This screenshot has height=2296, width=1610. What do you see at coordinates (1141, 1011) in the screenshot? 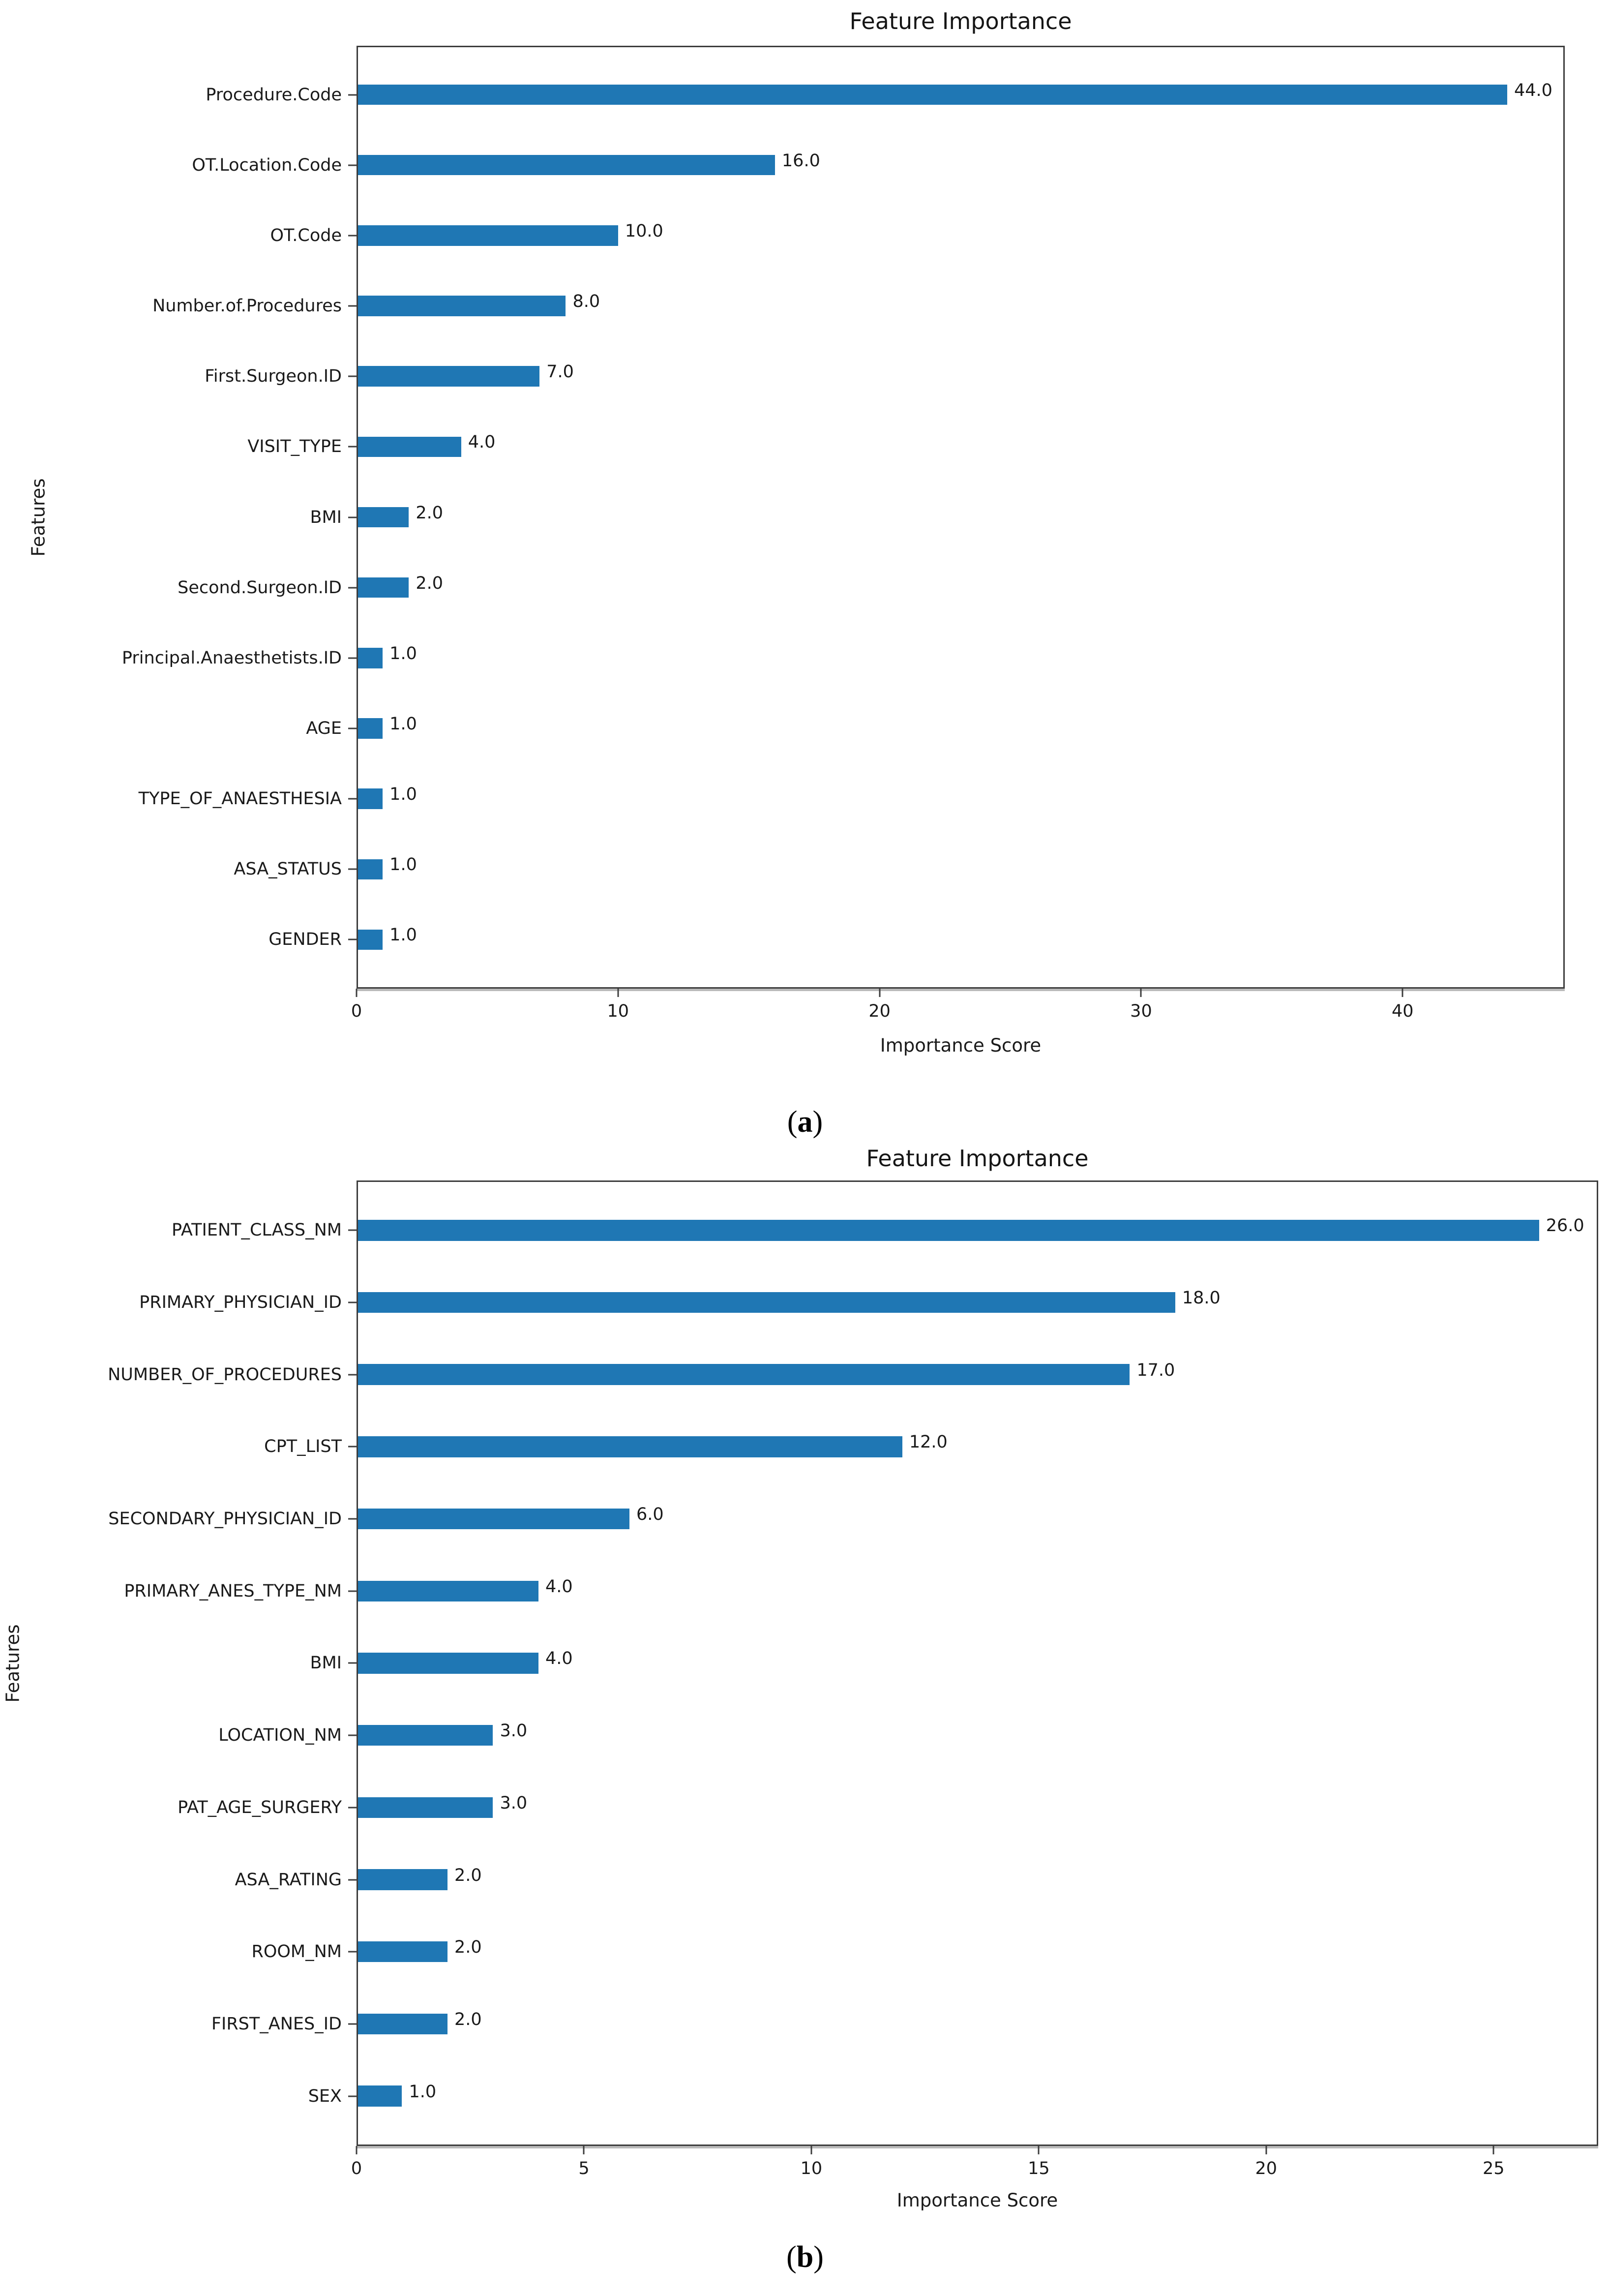
I see `x-tick-label: 30` at bounding box center [1141, 1011].